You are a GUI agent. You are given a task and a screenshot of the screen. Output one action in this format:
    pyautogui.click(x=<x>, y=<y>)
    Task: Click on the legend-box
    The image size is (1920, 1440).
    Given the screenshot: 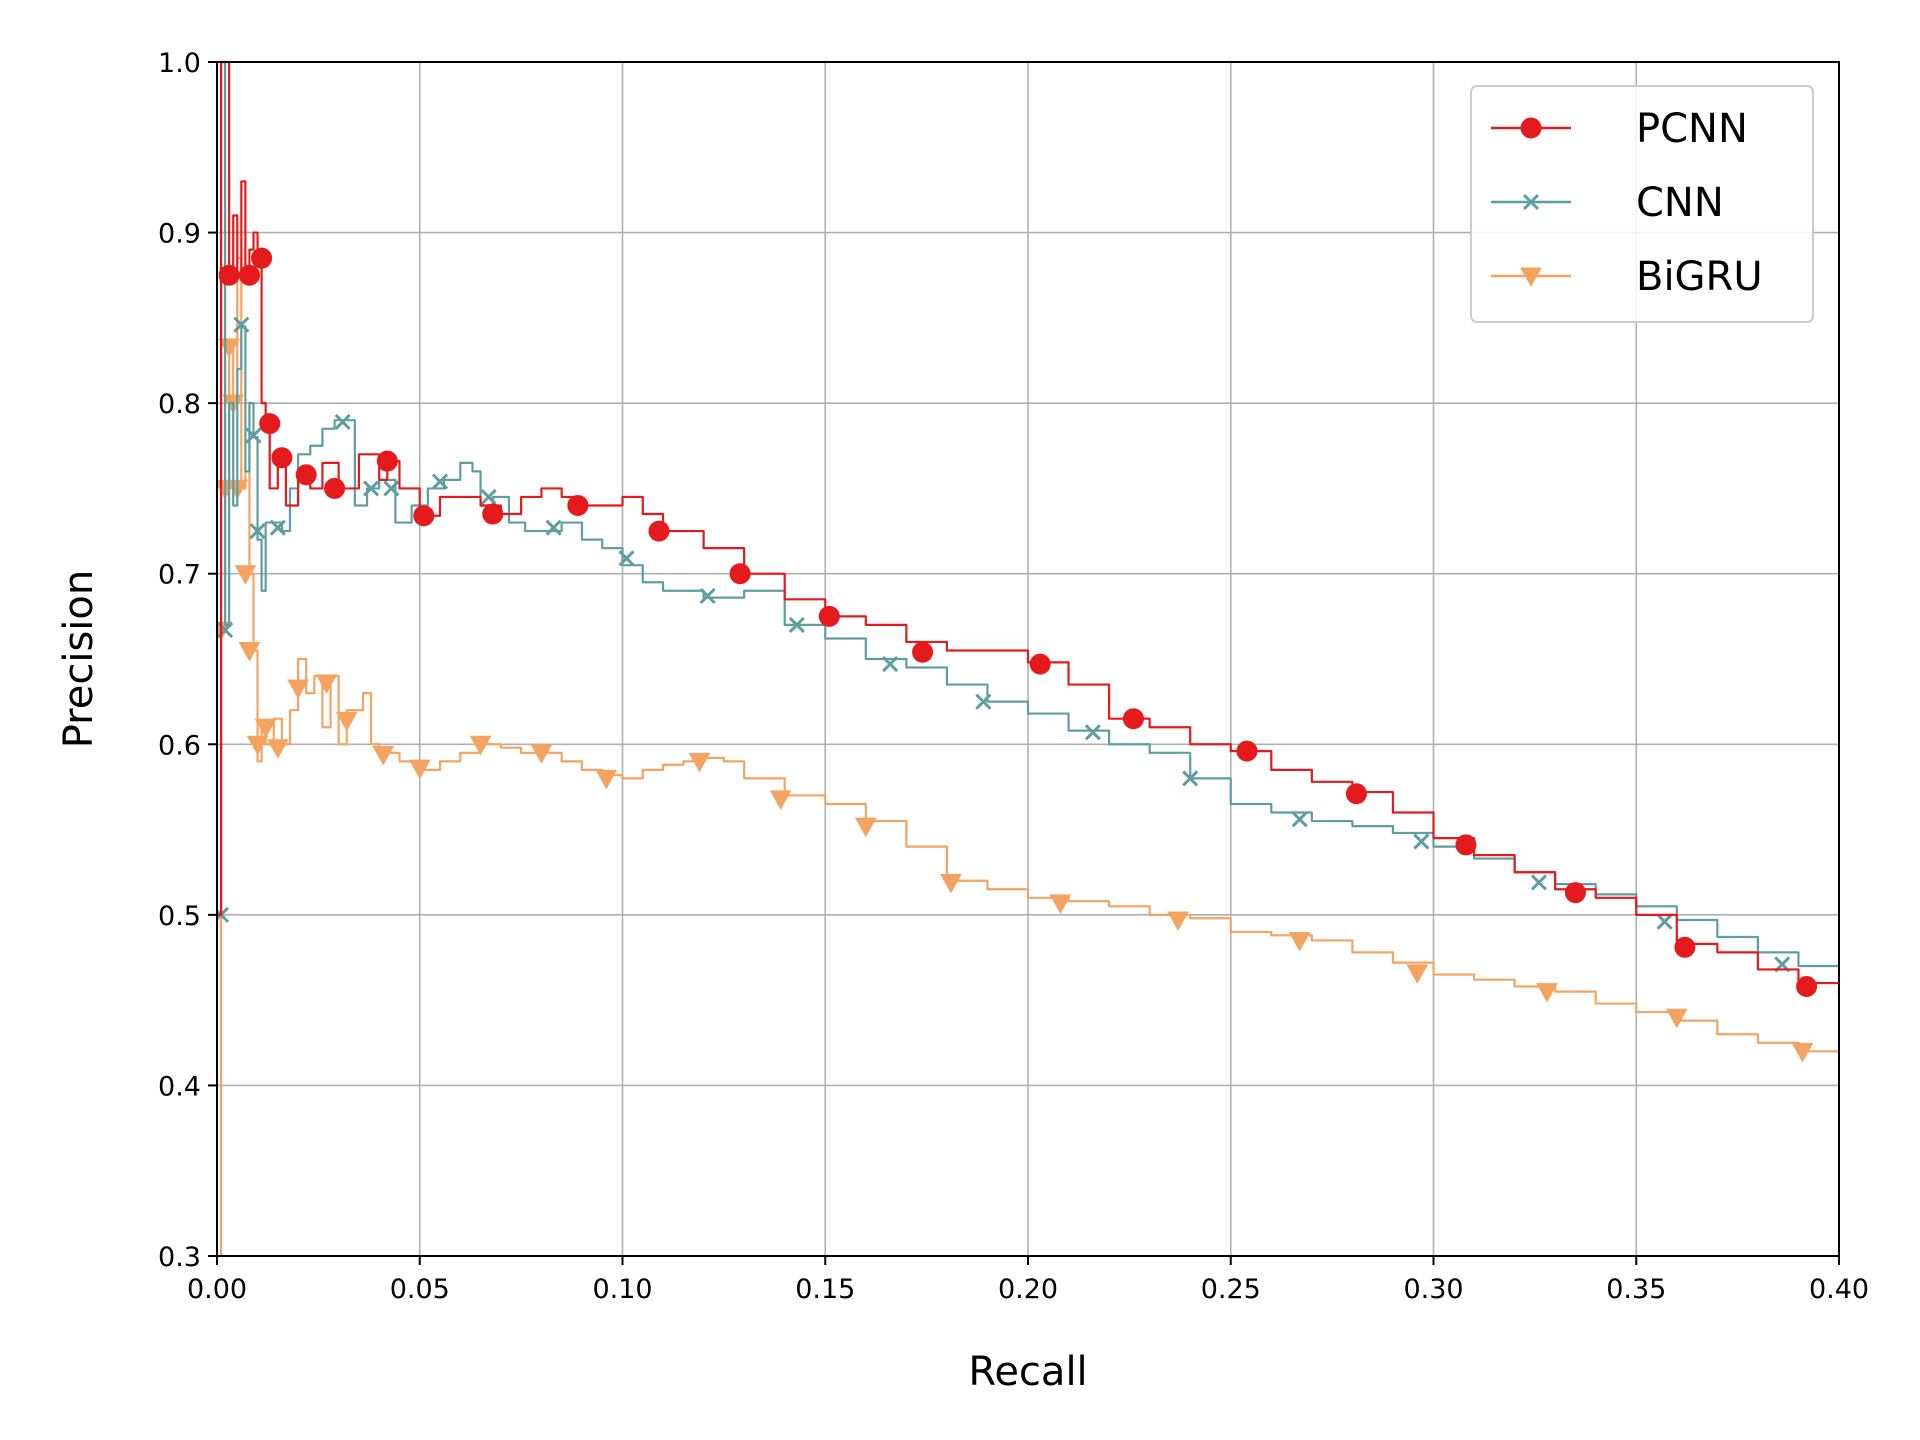 What is the action you would take?
    pyautogui.click(x=1642, y=204)
    